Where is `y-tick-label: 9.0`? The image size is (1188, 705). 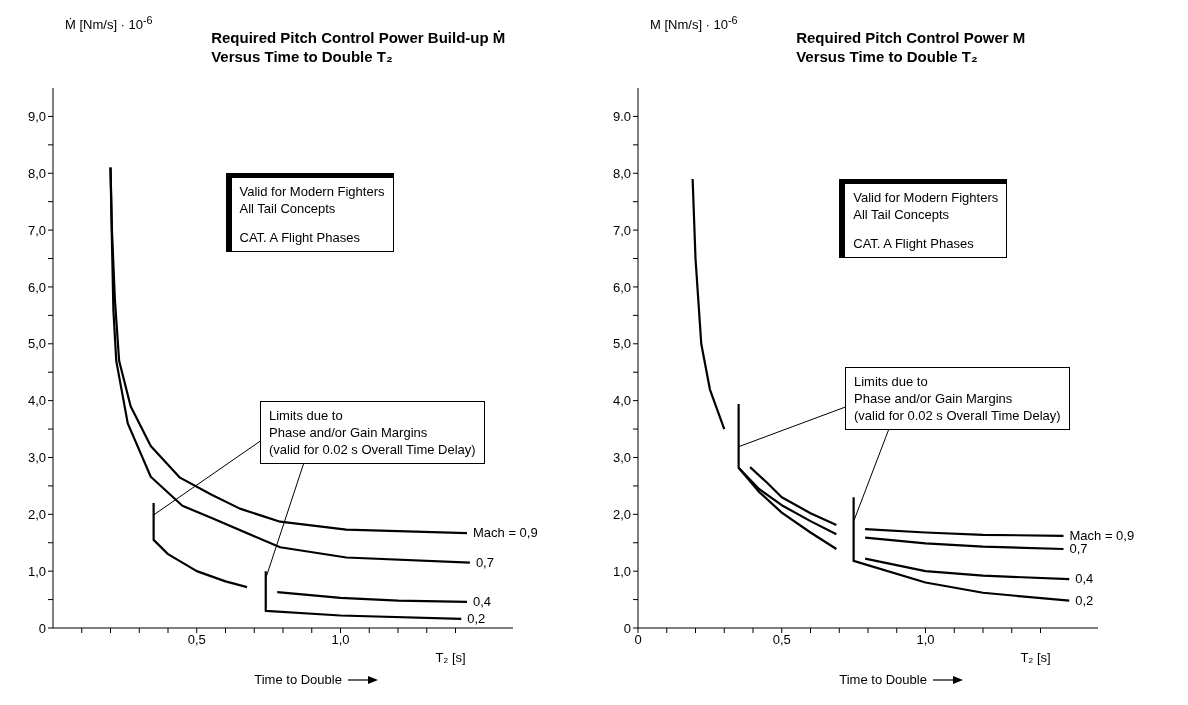
y-tick-label: 9.0 is located at coordinates (621, 117).